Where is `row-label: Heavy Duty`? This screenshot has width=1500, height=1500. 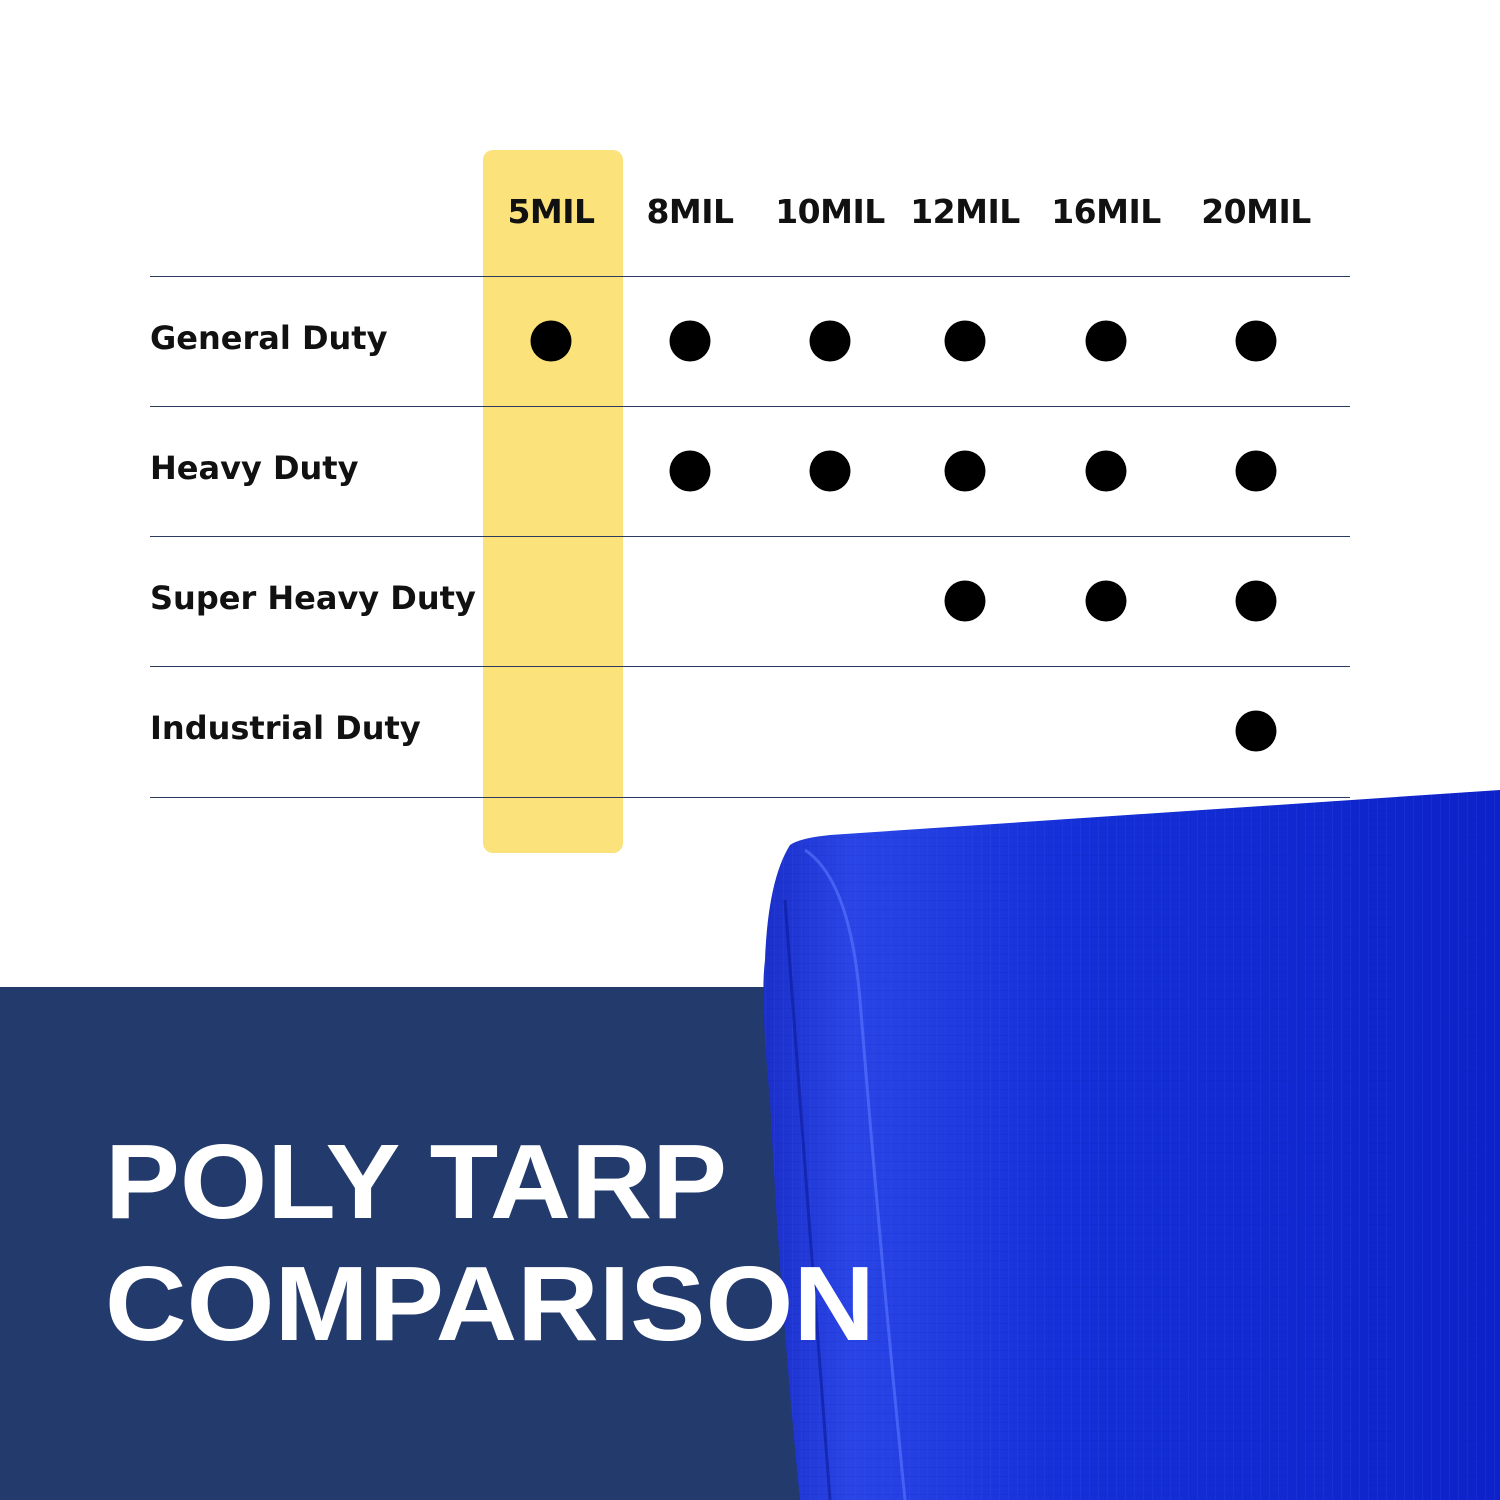 row-label: Heavy Duty is located at coordinates (254, 468).